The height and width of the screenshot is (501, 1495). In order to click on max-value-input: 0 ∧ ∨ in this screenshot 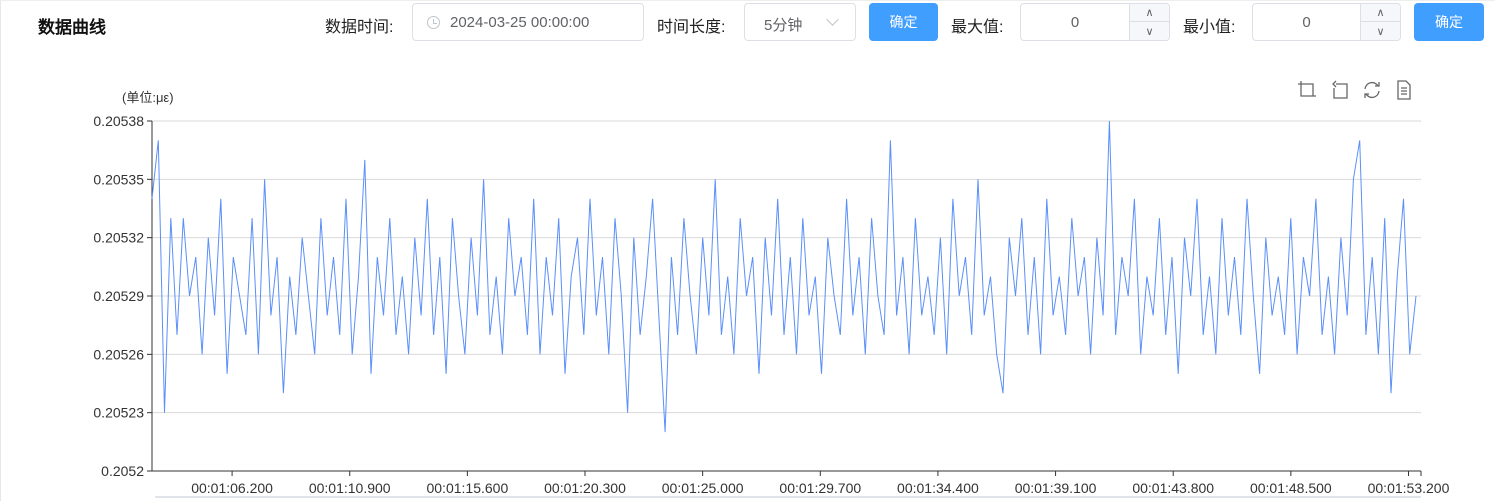, I will do `click(1095, 22)`.